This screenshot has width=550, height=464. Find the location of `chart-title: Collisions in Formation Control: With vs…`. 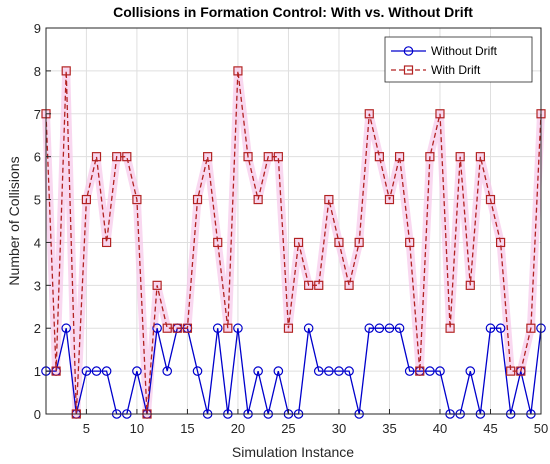

chart-title: Collisions in Formation Control: With vs… is located at coordinates (293, 12).